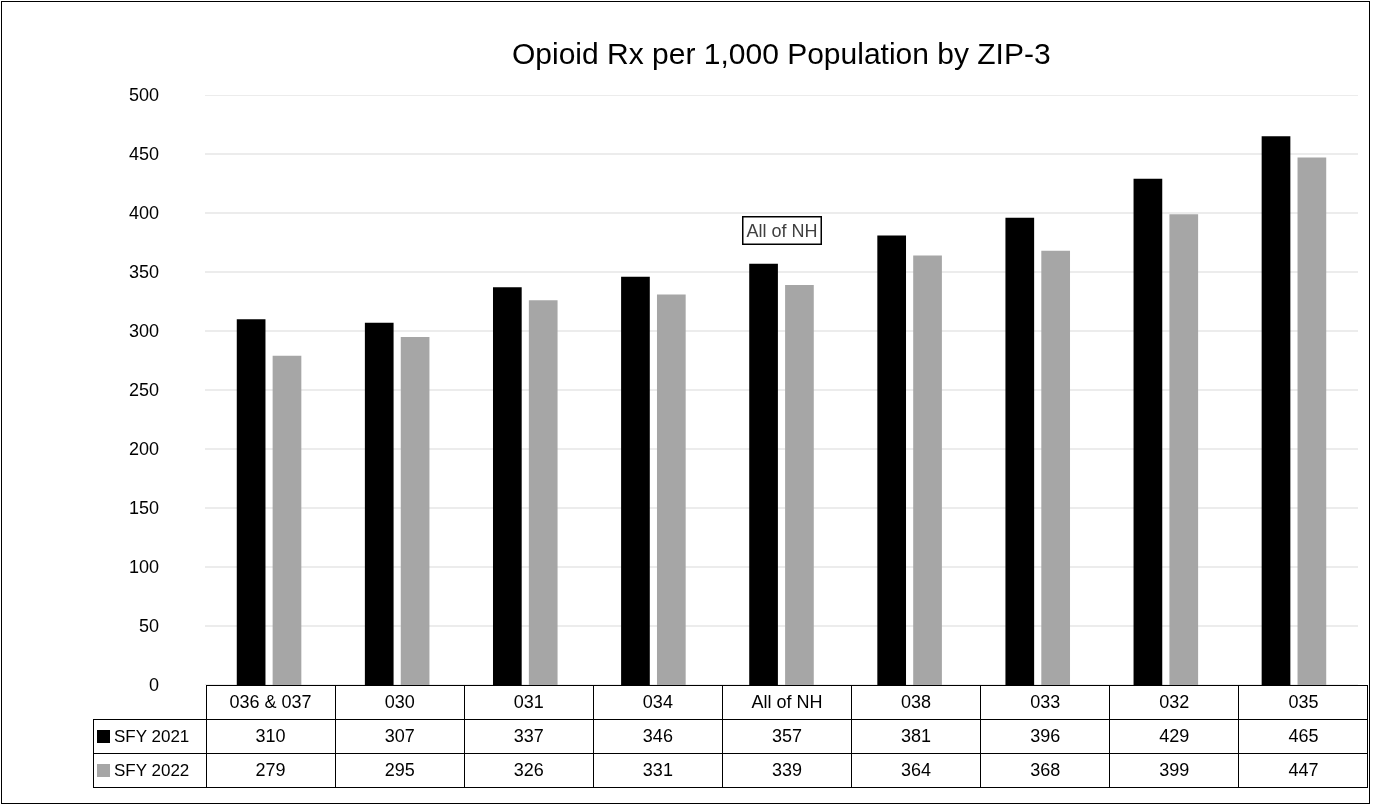 Image resolution: width=1373 pixels, height=807 pixels. What do you see at coordinates (143, 154) in the screenshot?
I see `y-tick-label: 450` at bounding box center [143, 154].